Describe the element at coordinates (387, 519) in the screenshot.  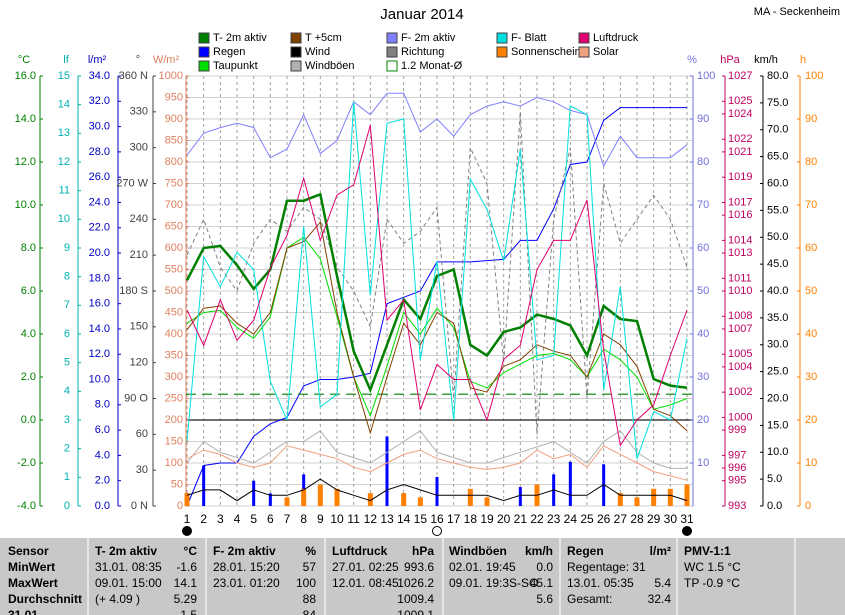
I see `x-tick-label: 13` at that location.